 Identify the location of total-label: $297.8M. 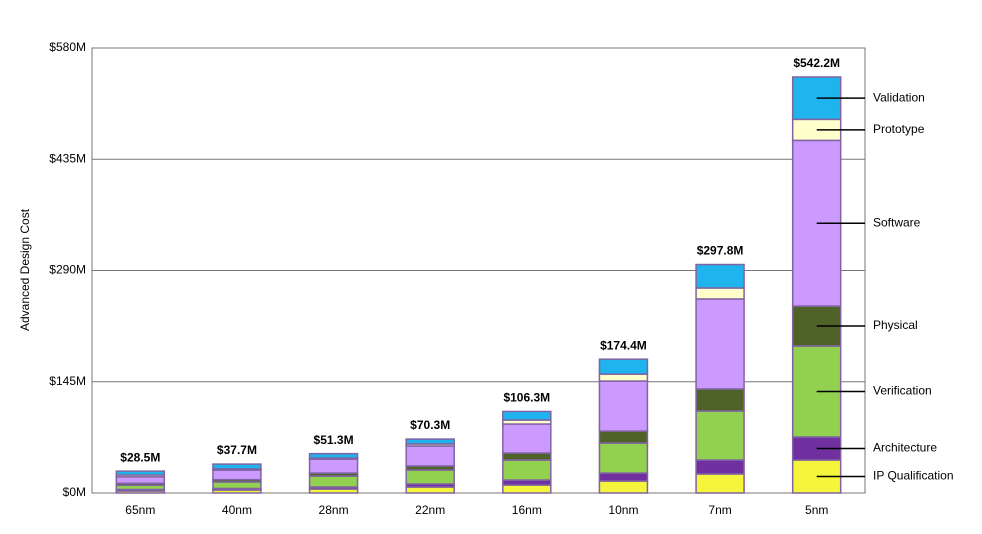
(720, 251).